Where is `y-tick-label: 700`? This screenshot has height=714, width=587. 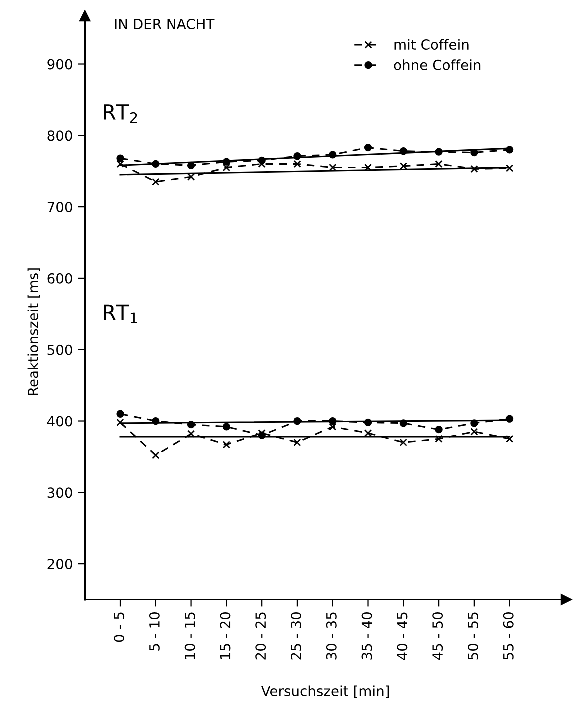
y-tick-label: 700 is located at coordinates (60, 207).